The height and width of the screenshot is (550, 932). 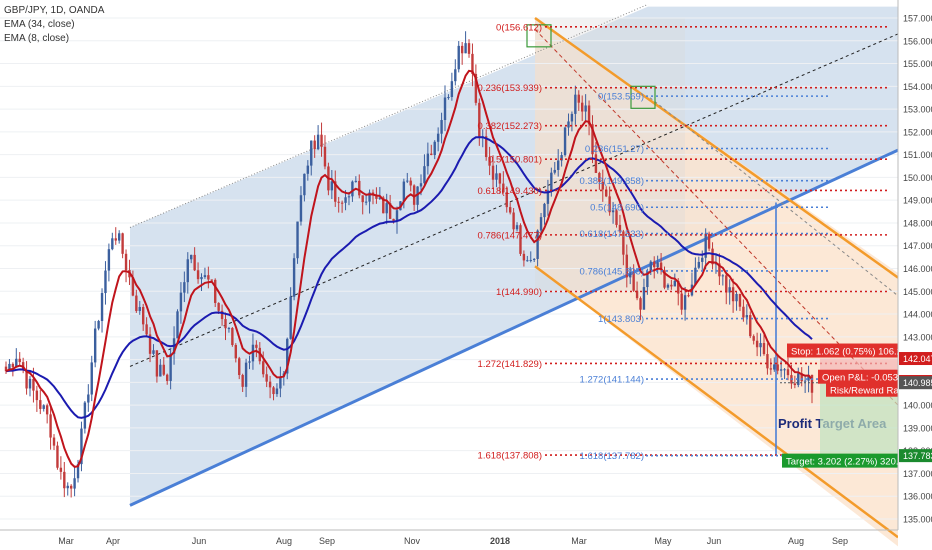 I want to click on price-tick-label: 146.000, so click(x=917, y=269).